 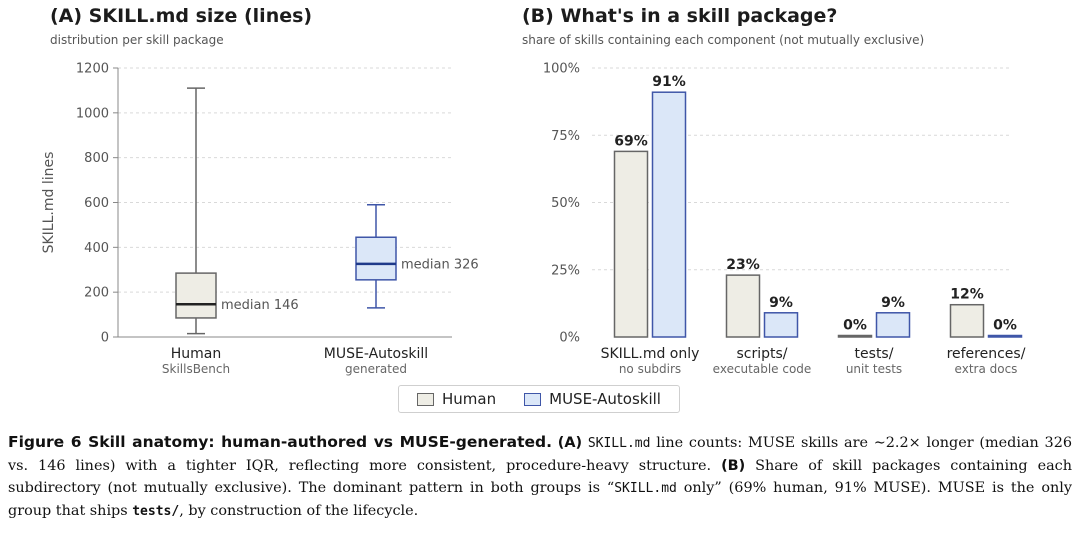 I want to click on y-tick-label-a: 200, so click(x=96, y=293).